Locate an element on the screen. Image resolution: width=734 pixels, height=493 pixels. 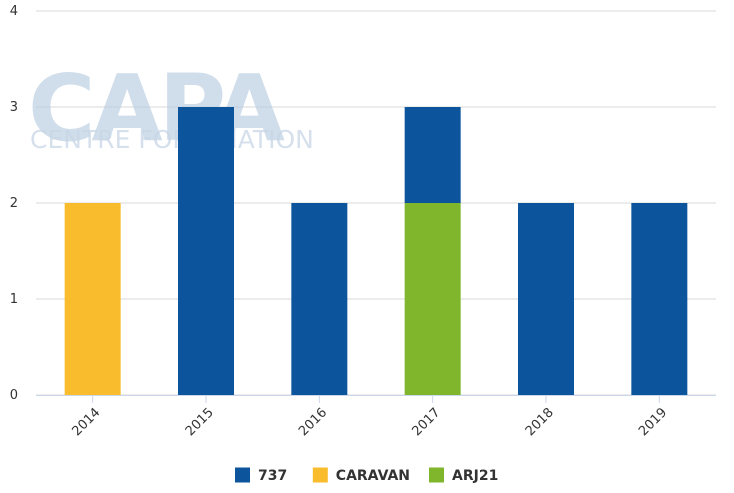
legend-swatch-arj21 is located at coordinates (436, 475).